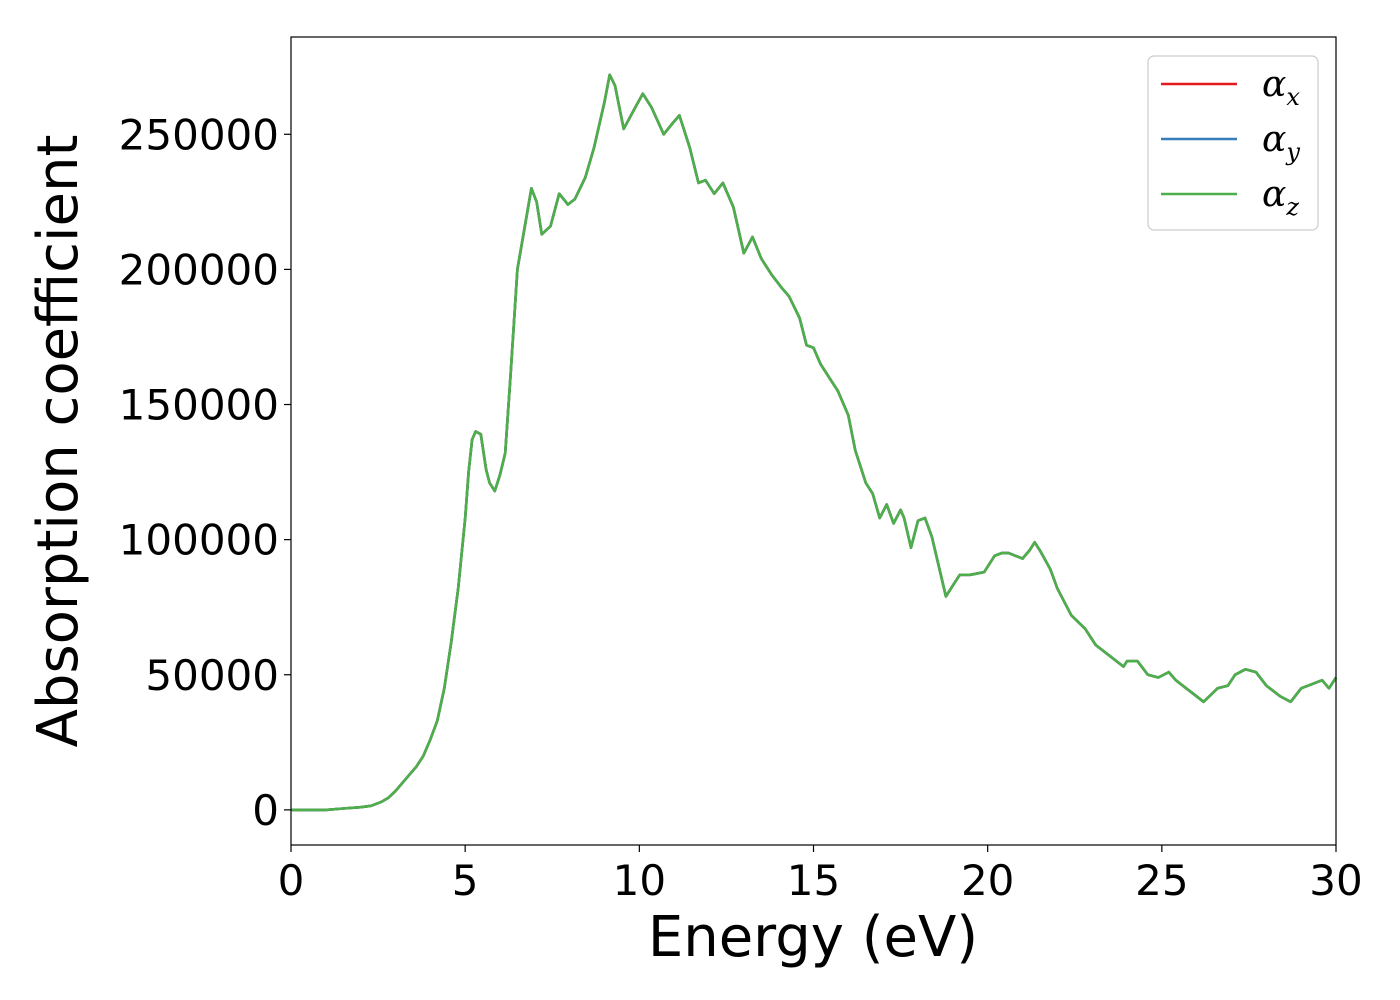  What do you see at coordinates (465, 880) in the screenshot?
I see `x-tick-label: 5` at bounding box center [465, 880].